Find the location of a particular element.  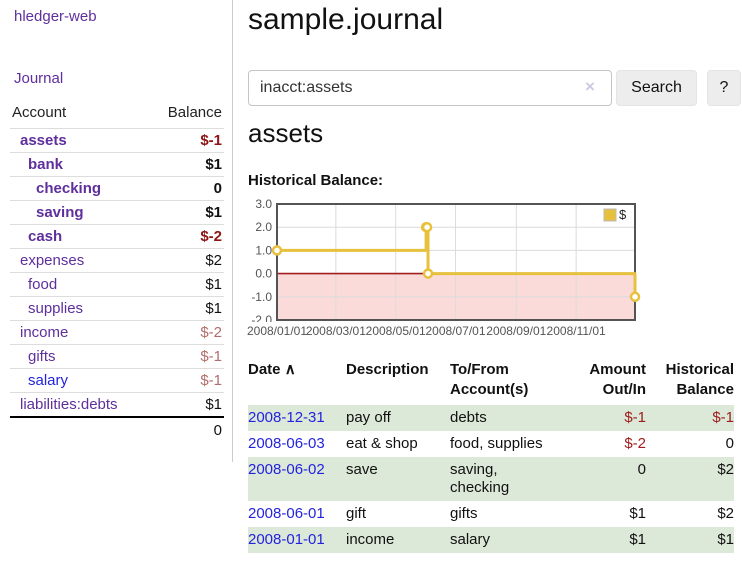

sidebar-account-link: supplies is located at coordinates (56, 308).